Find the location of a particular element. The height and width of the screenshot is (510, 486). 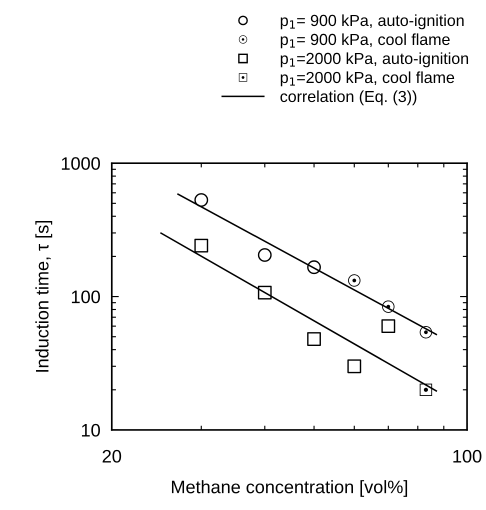

legend-label: correlation (Eq. (3)) is located at coordinates (348, 98).